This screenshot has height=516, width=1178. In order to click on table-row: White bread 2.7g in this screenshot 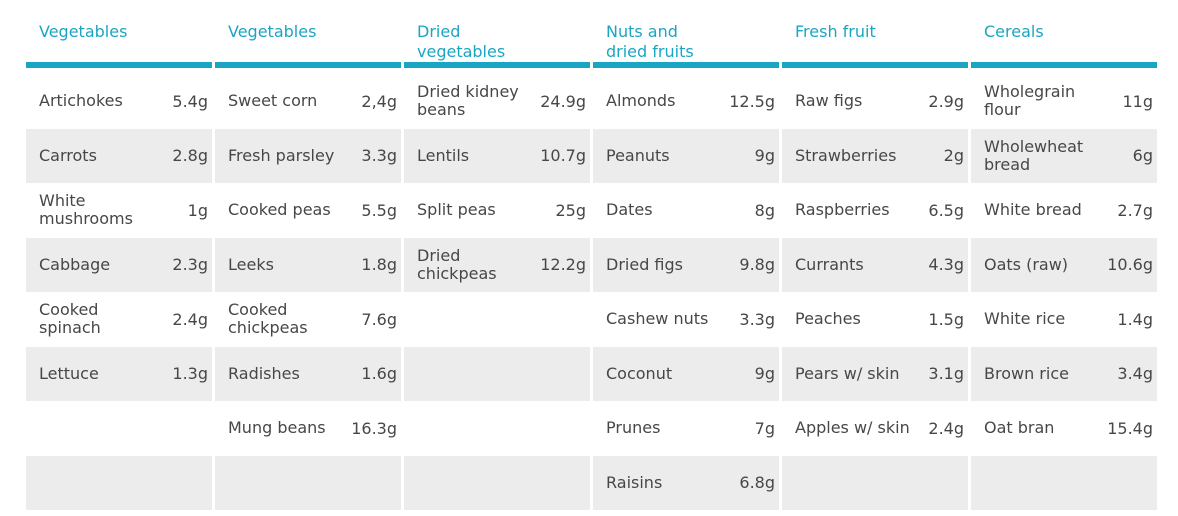, I will do `click(1064, 210)`.